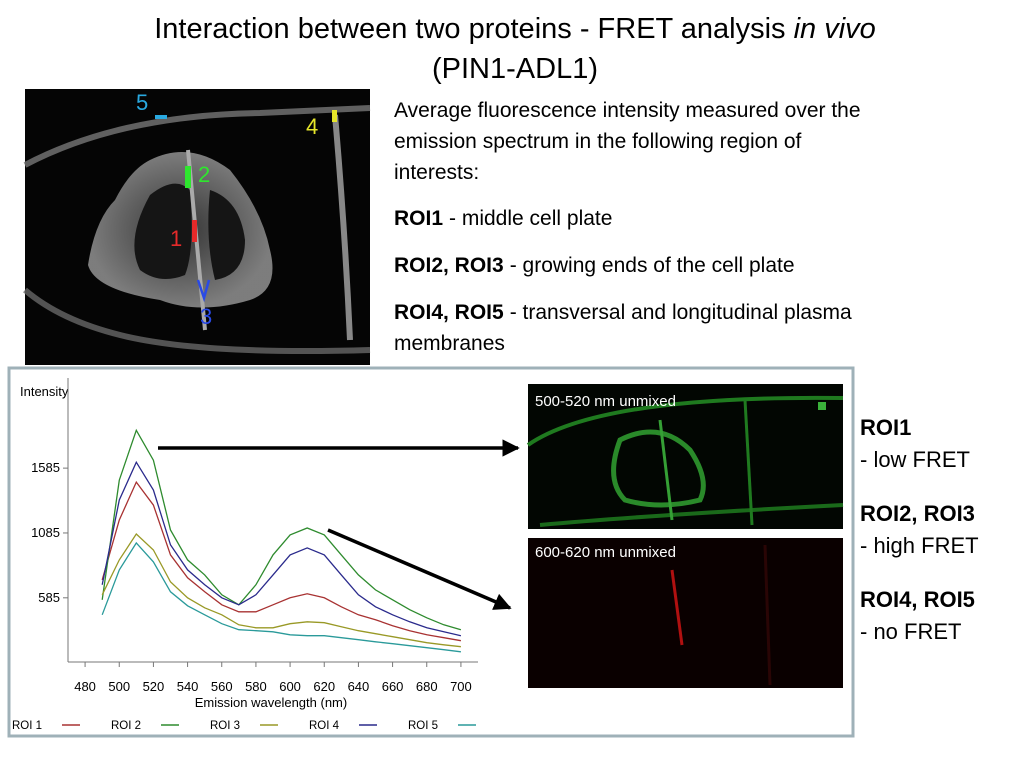  Describe the element at coordinates (605, 401) in the screenshot. I see `panel-label: 500-520 nm unmixed` at that location.